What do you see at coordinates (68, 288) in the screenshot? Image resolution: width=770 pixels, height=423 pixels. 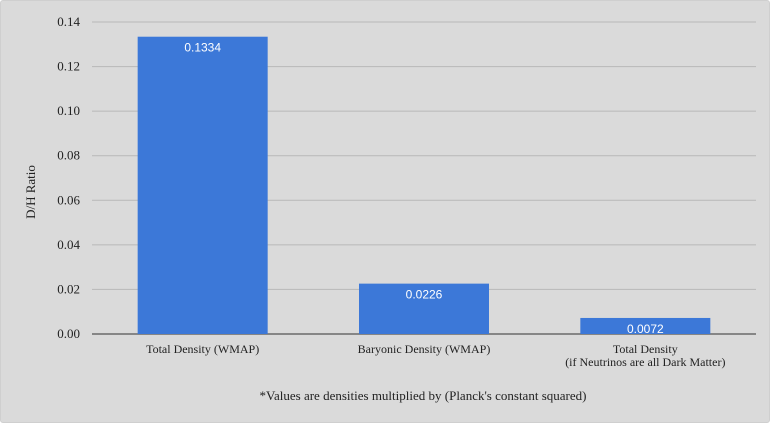 I see `y-tick-label: 0.02` at bounding box center [68, 288].